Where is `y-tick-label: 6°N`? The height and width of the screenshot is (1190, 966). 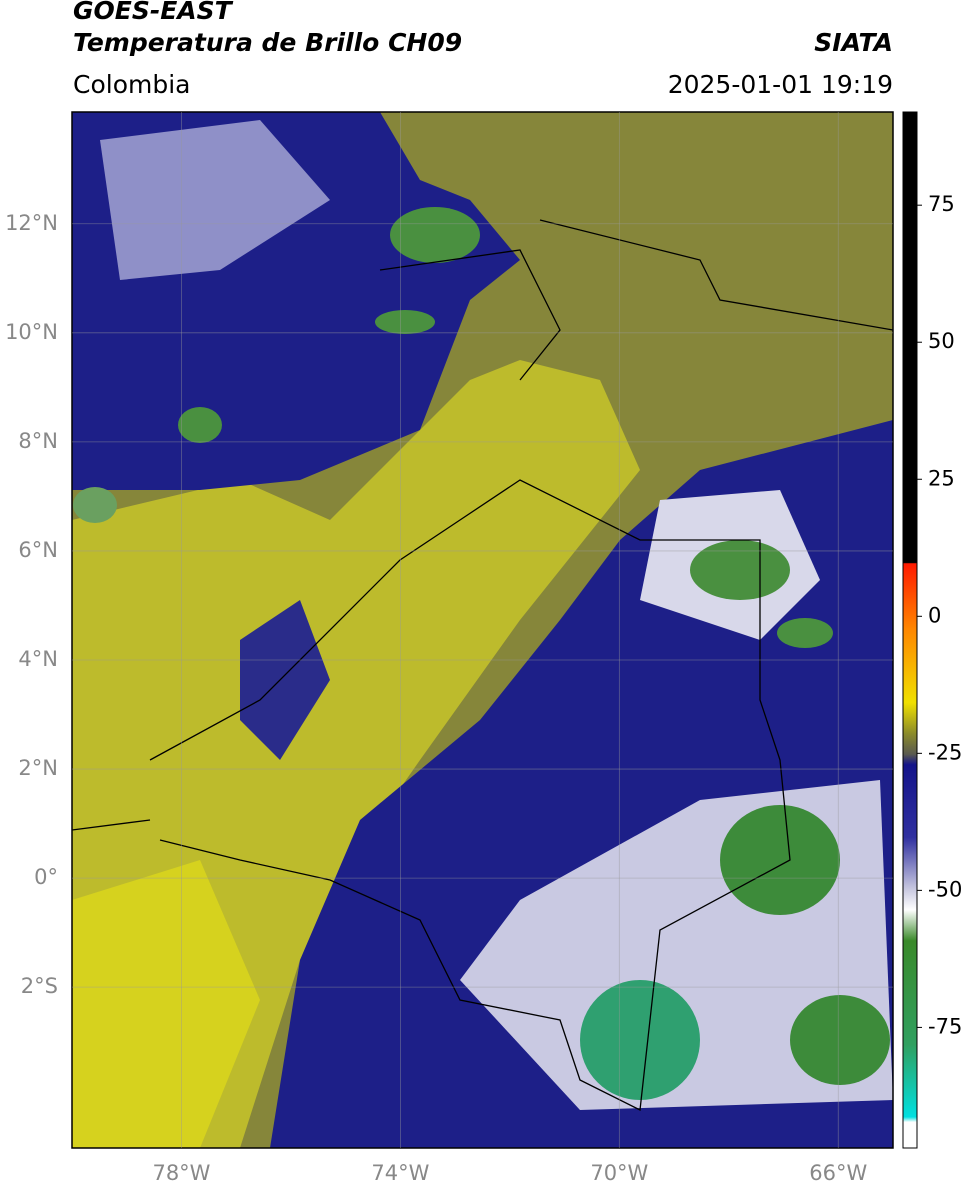
y-tick-label: 6°N is located at coordinates (38, 550).